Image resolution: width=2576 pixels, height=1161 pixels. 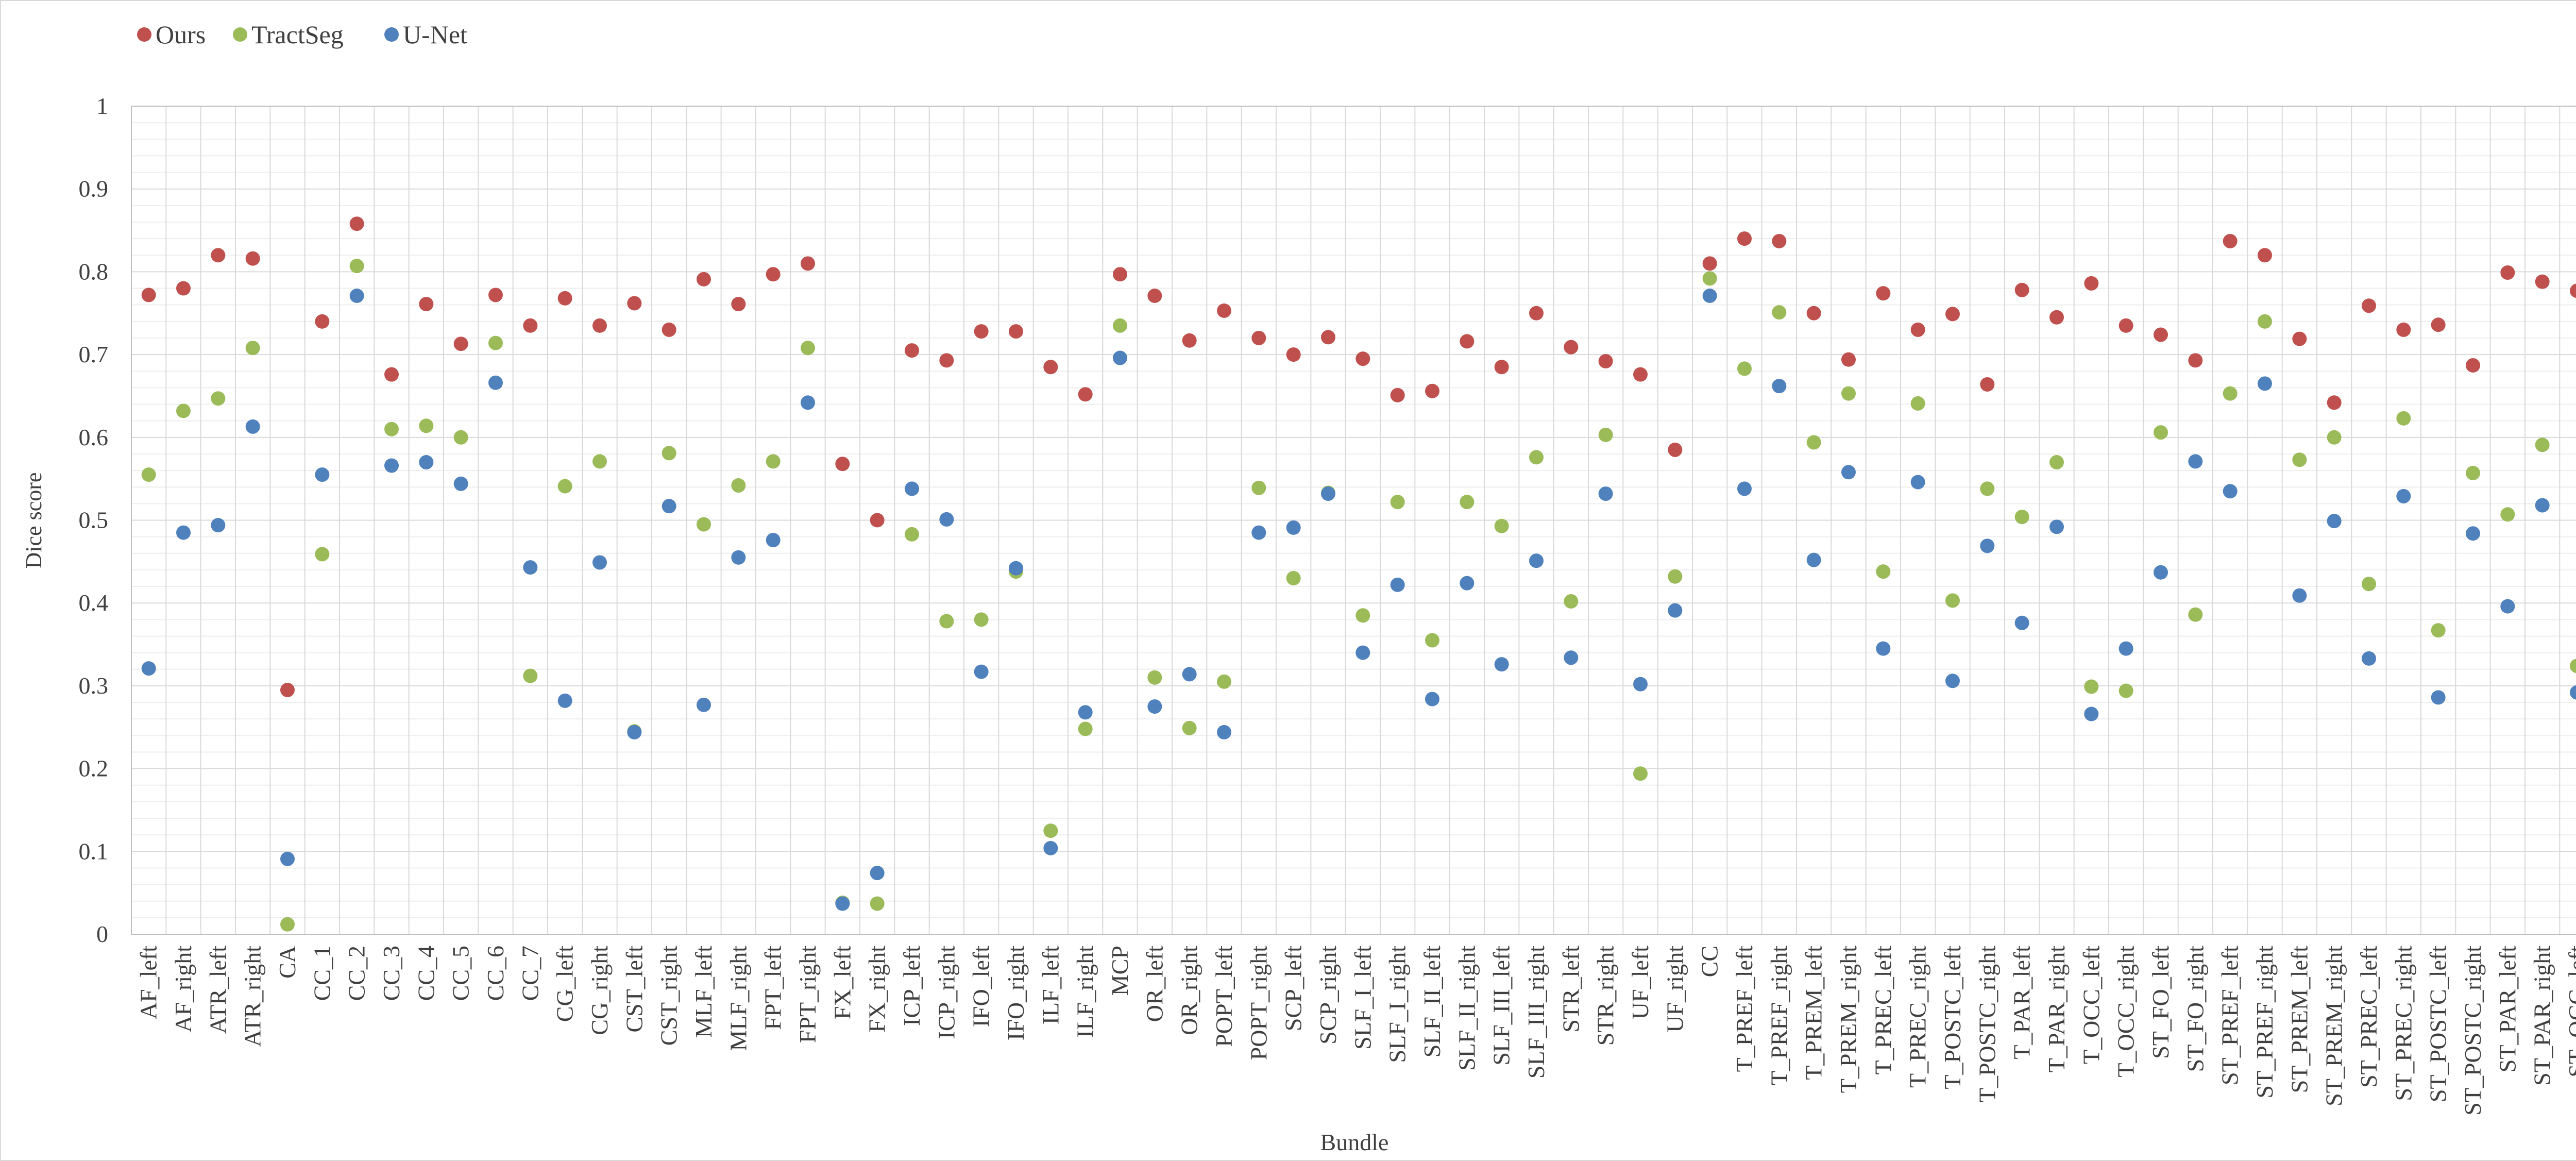 What do you see at coordinates (2507, 1009) in the screenshot?
I see `x-tick-label: ST_PAR_left` at bounding box center [2507, 1009].